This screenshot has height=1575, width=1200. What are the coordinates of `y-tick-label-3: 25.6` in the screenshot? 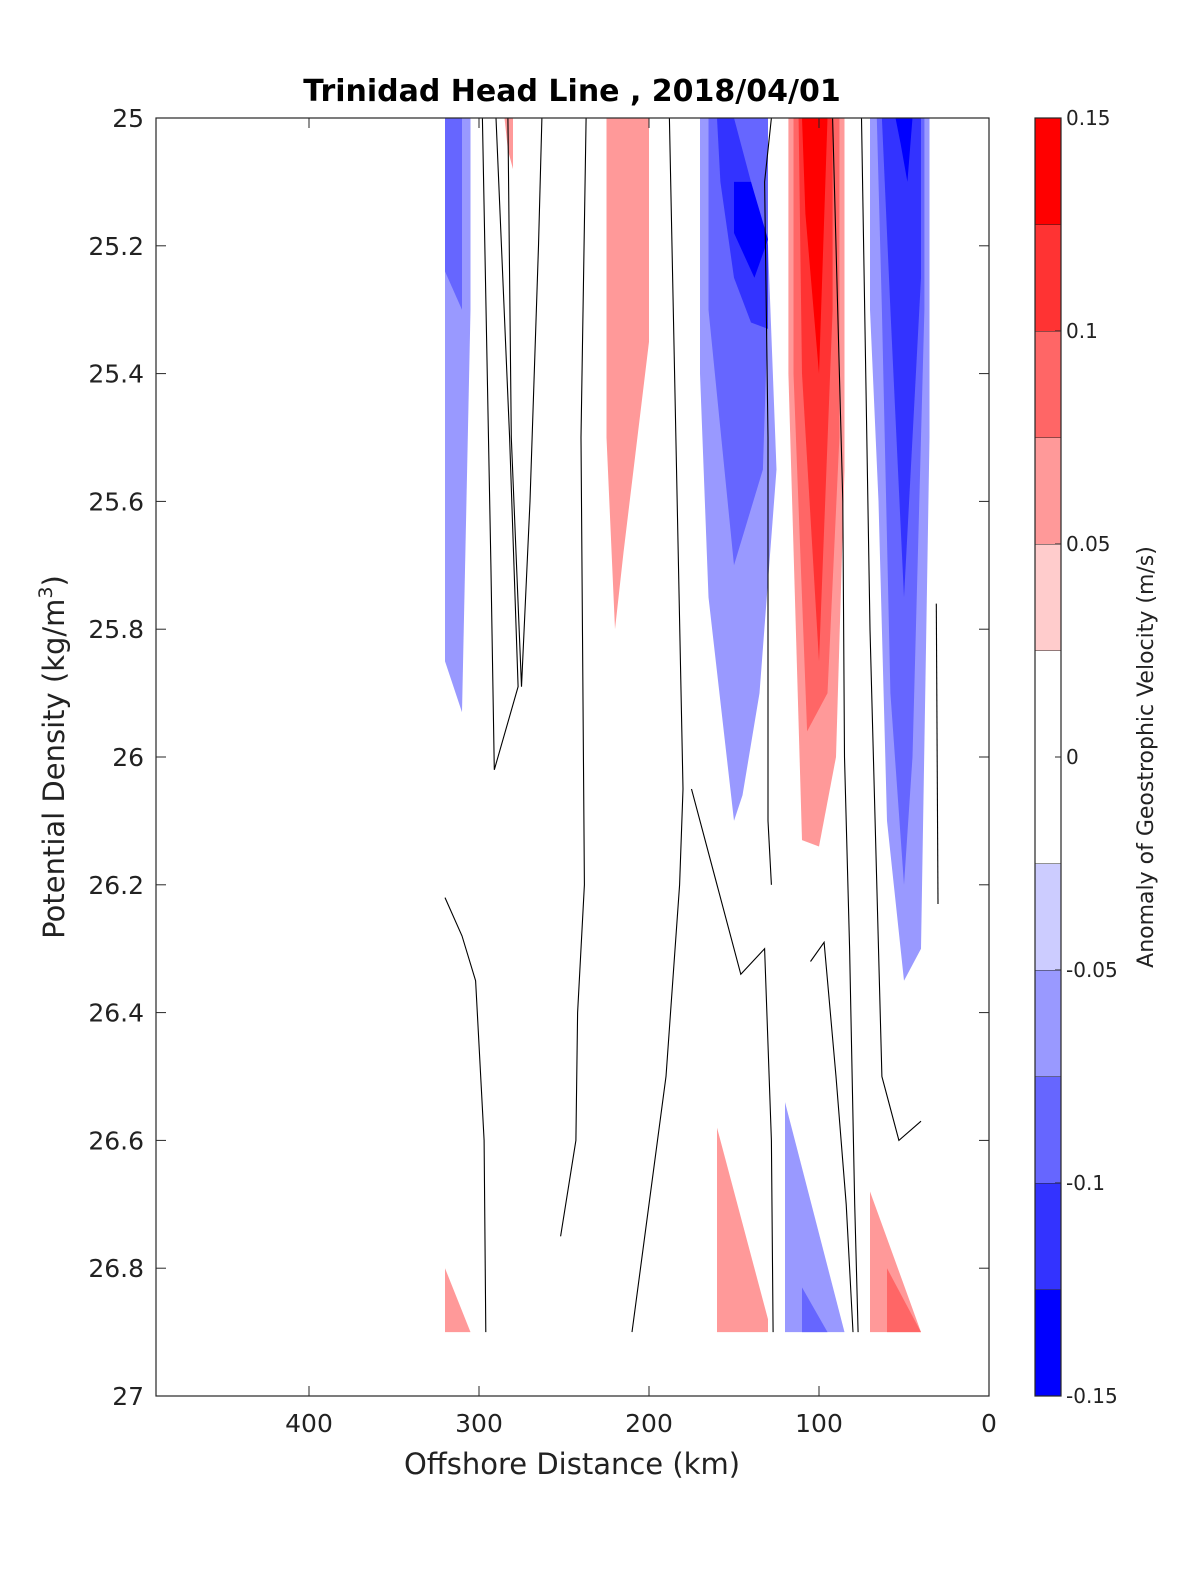 It's located at (116, 501).